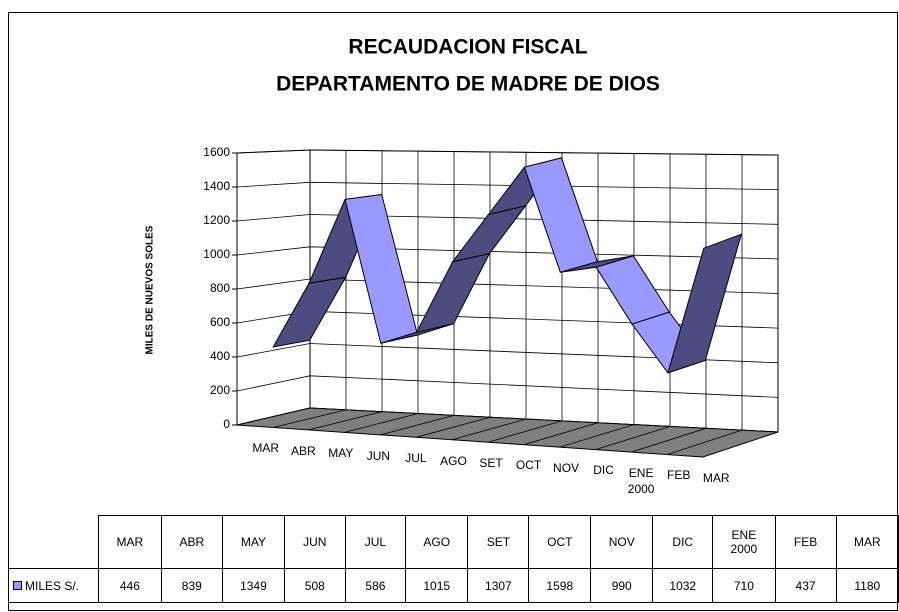  I want to click on table-value: 586, so click(375, 585).